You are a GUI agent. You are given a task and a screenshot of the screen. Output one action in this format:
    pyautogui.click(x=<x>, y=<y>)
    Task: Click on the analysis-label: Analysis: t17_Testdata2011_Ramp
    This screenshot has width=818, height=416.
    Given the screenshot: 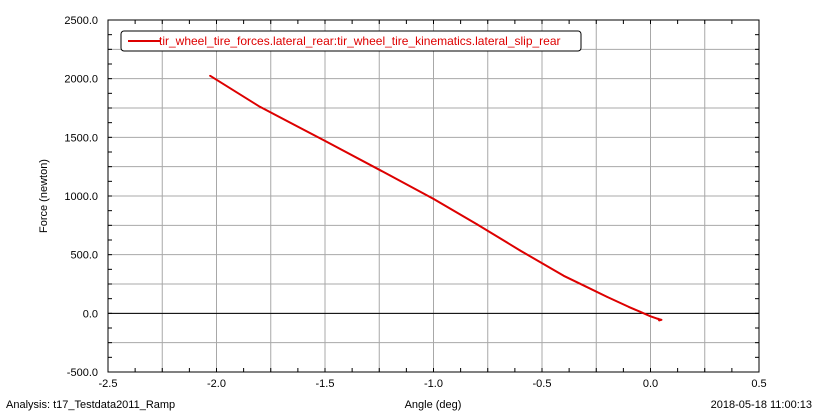 What is the action you would take?
    pyautogui.click(x=91, y=405)
    